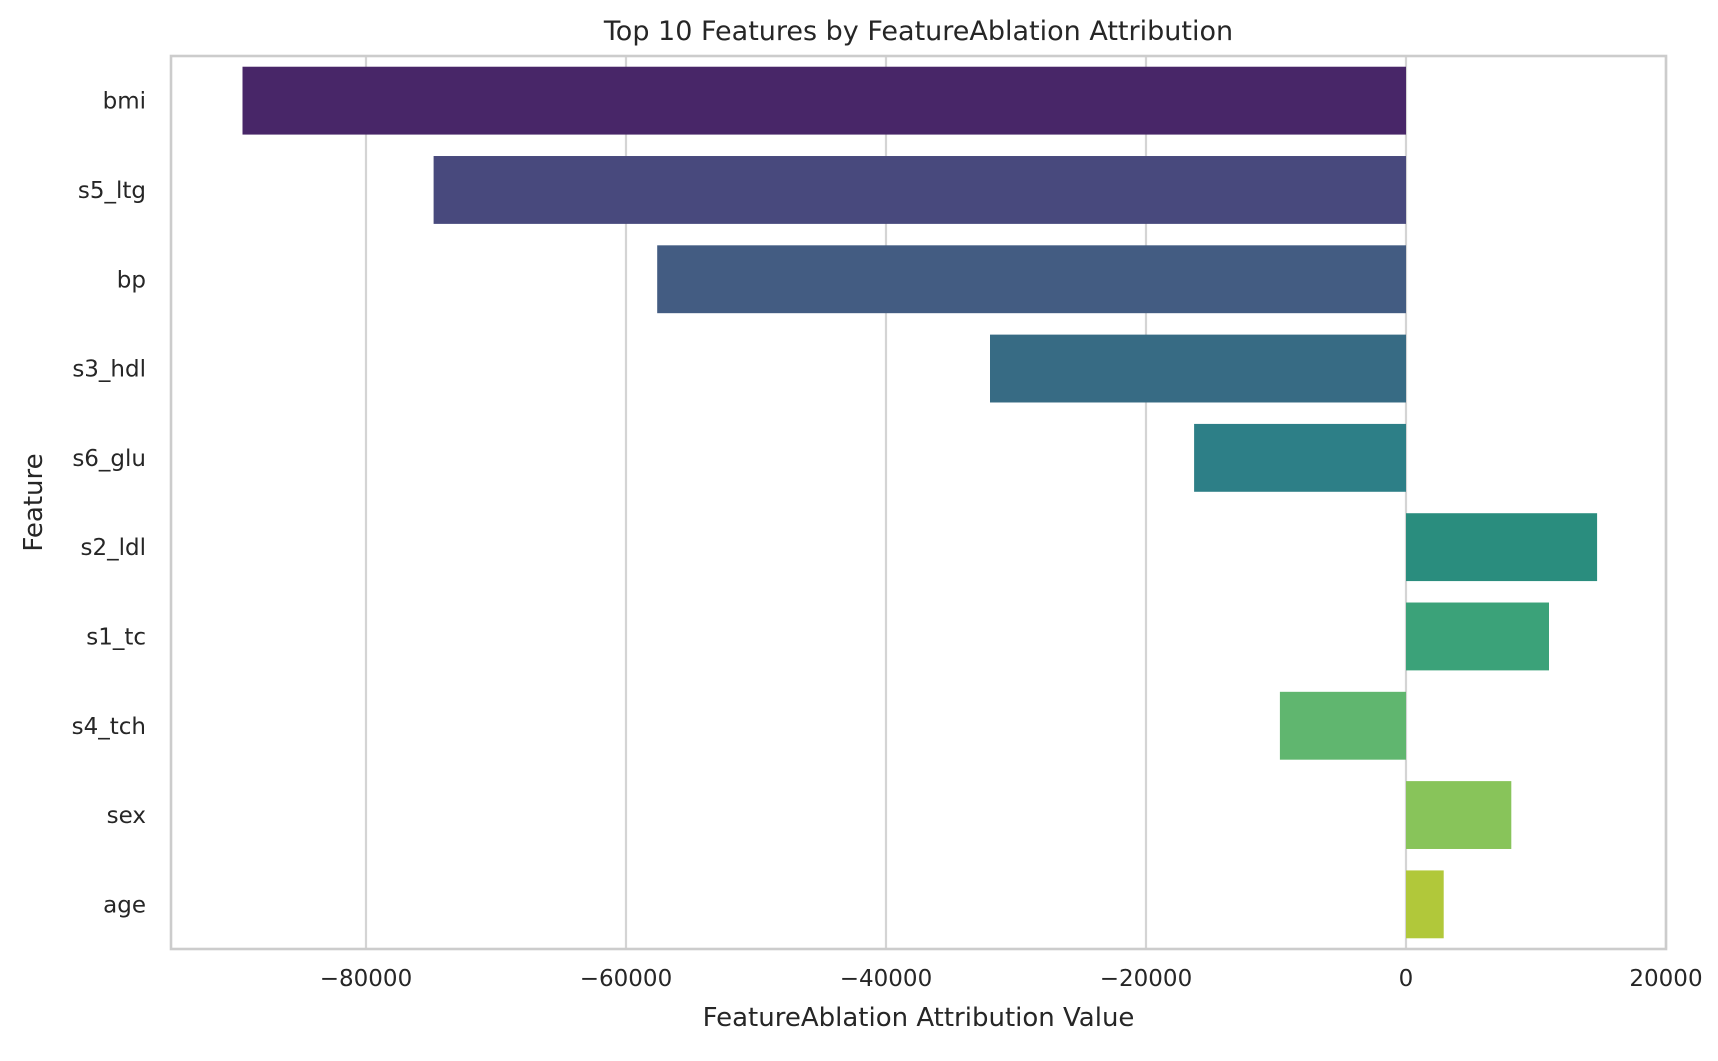  I want to click on x-tick-label: 0, so click(1406, 979).